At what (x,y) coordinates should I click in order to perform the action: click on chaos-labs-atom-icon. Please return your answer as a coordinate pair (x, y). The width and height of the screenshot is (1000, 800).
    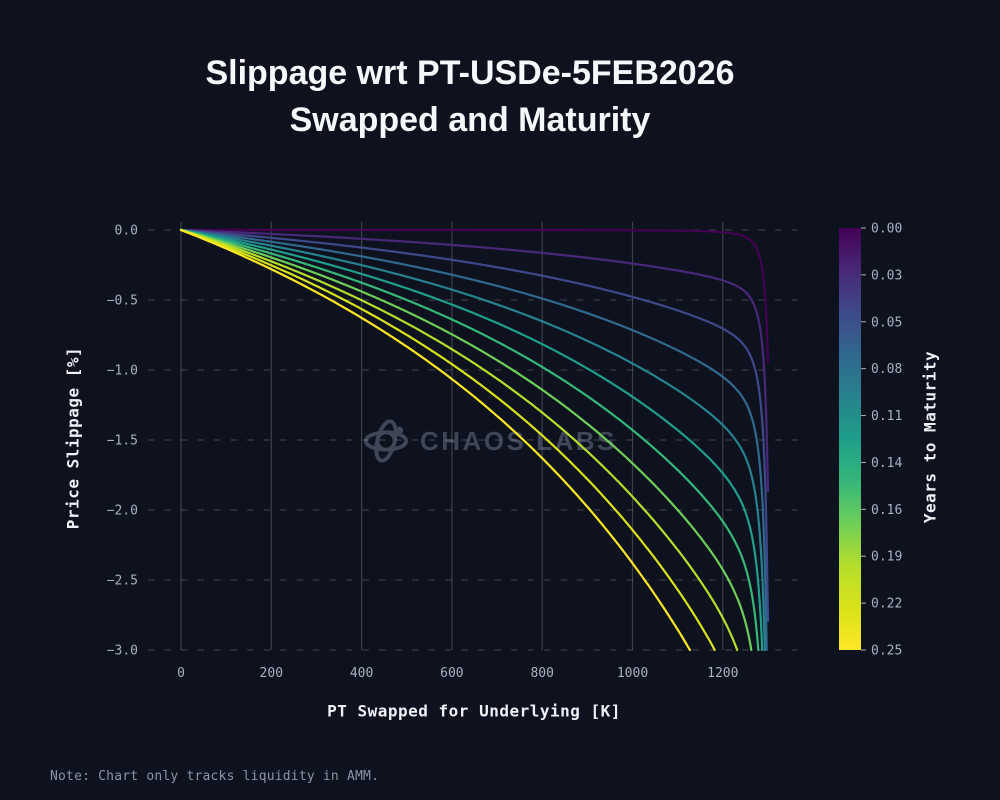
    Looking at the image, I should click on (386, 441).